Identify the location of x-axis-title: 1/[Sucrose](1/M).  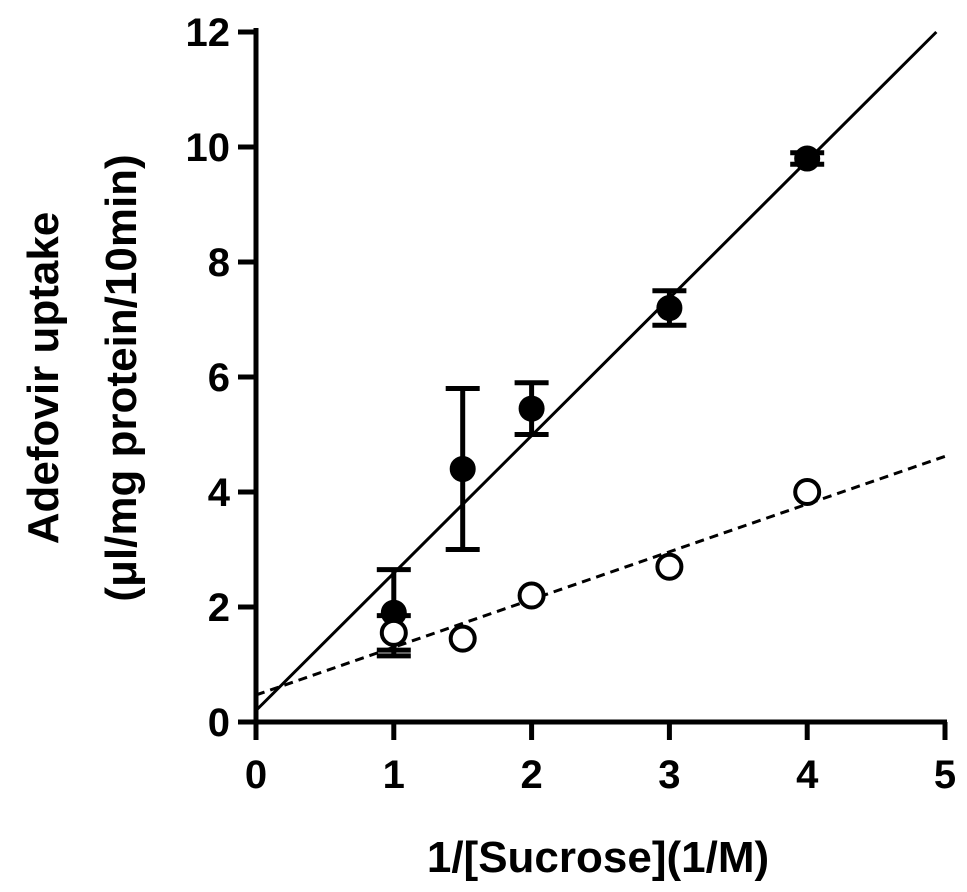
(598, 857).